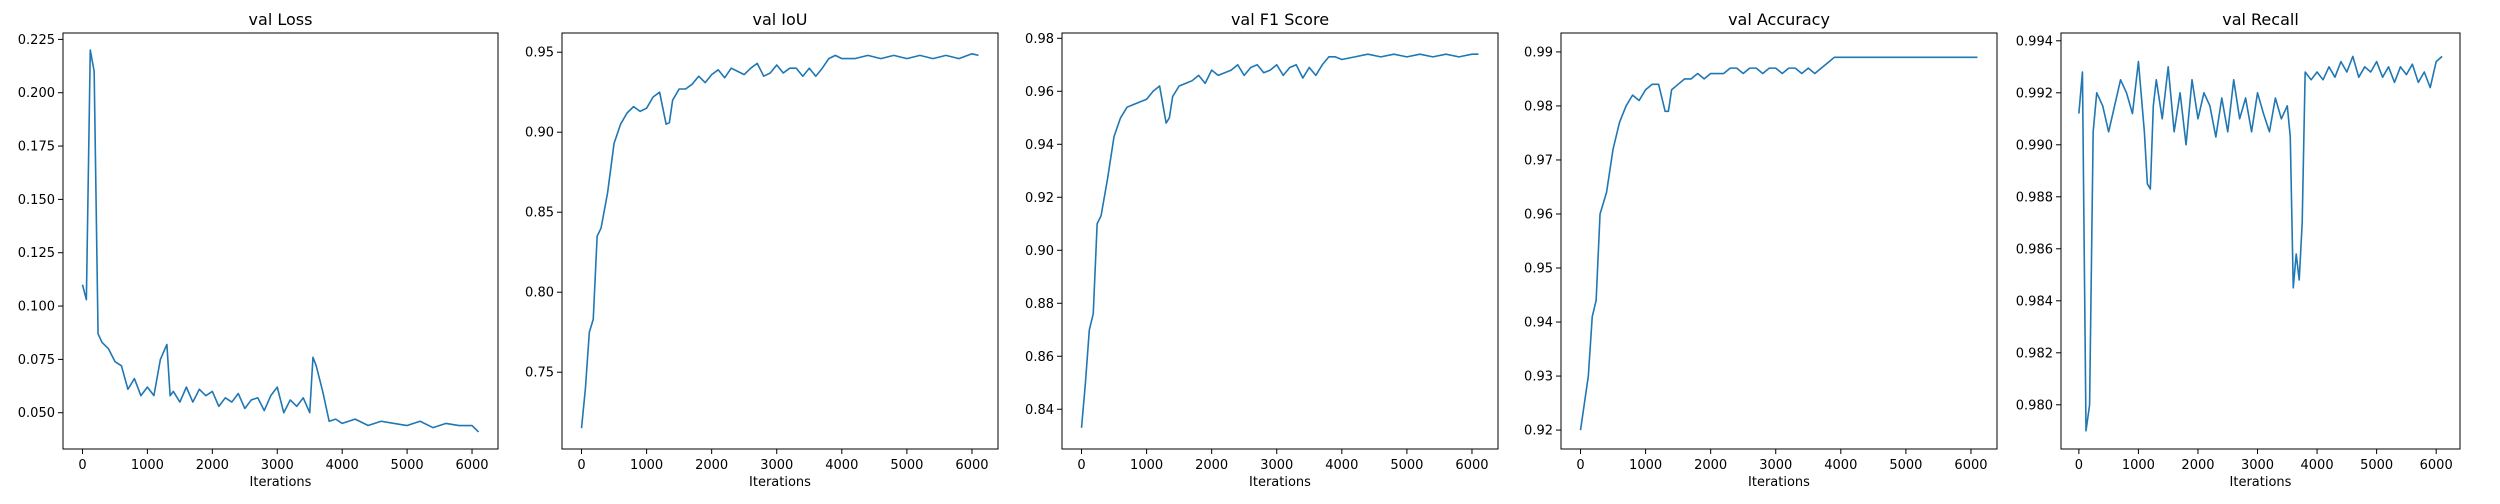 The height and width of the screenshot is (504, 2500). What do you see at coordinates (36, 40) in the screenshot?
I see `y-tick-label: 0.225` at bounding box center [36, 40].